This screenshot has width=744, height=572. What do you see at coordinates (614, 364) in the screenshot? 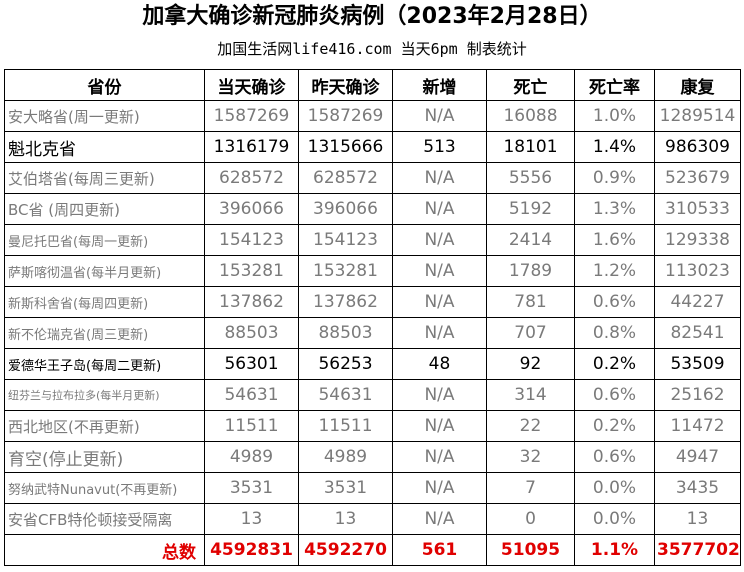
I see `rate-cell: 0.2%` at bounding box center [614, 364].